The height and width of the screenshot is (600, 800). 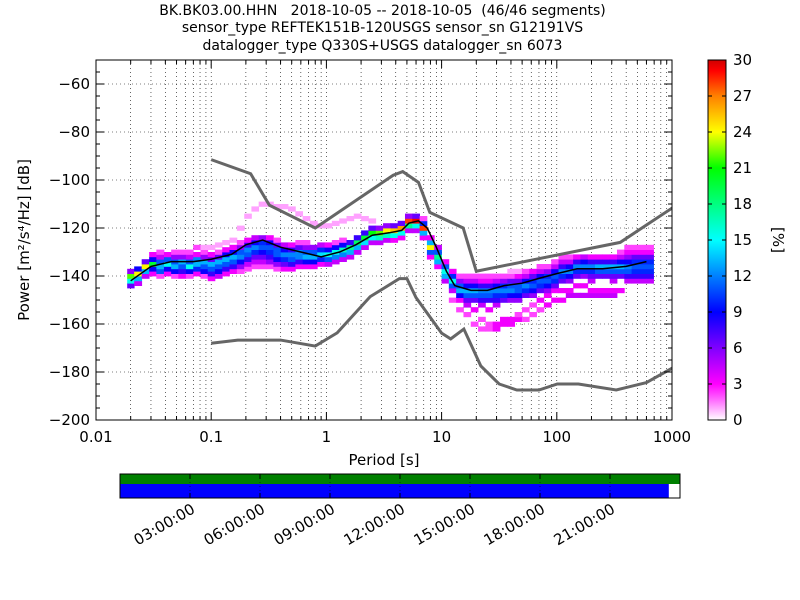 I want to click on colorbar-tick-label: 24, so click(x=742, y=132).